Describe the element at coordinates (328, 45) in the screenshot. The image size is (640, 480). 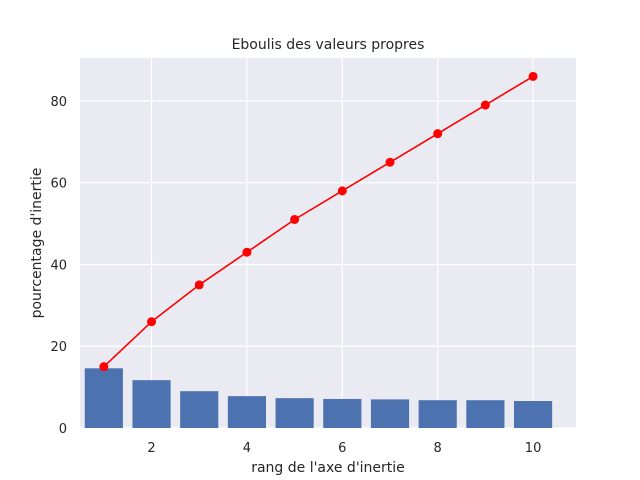
I see `chart-title: Eboulis des valeurs propres` at that location.